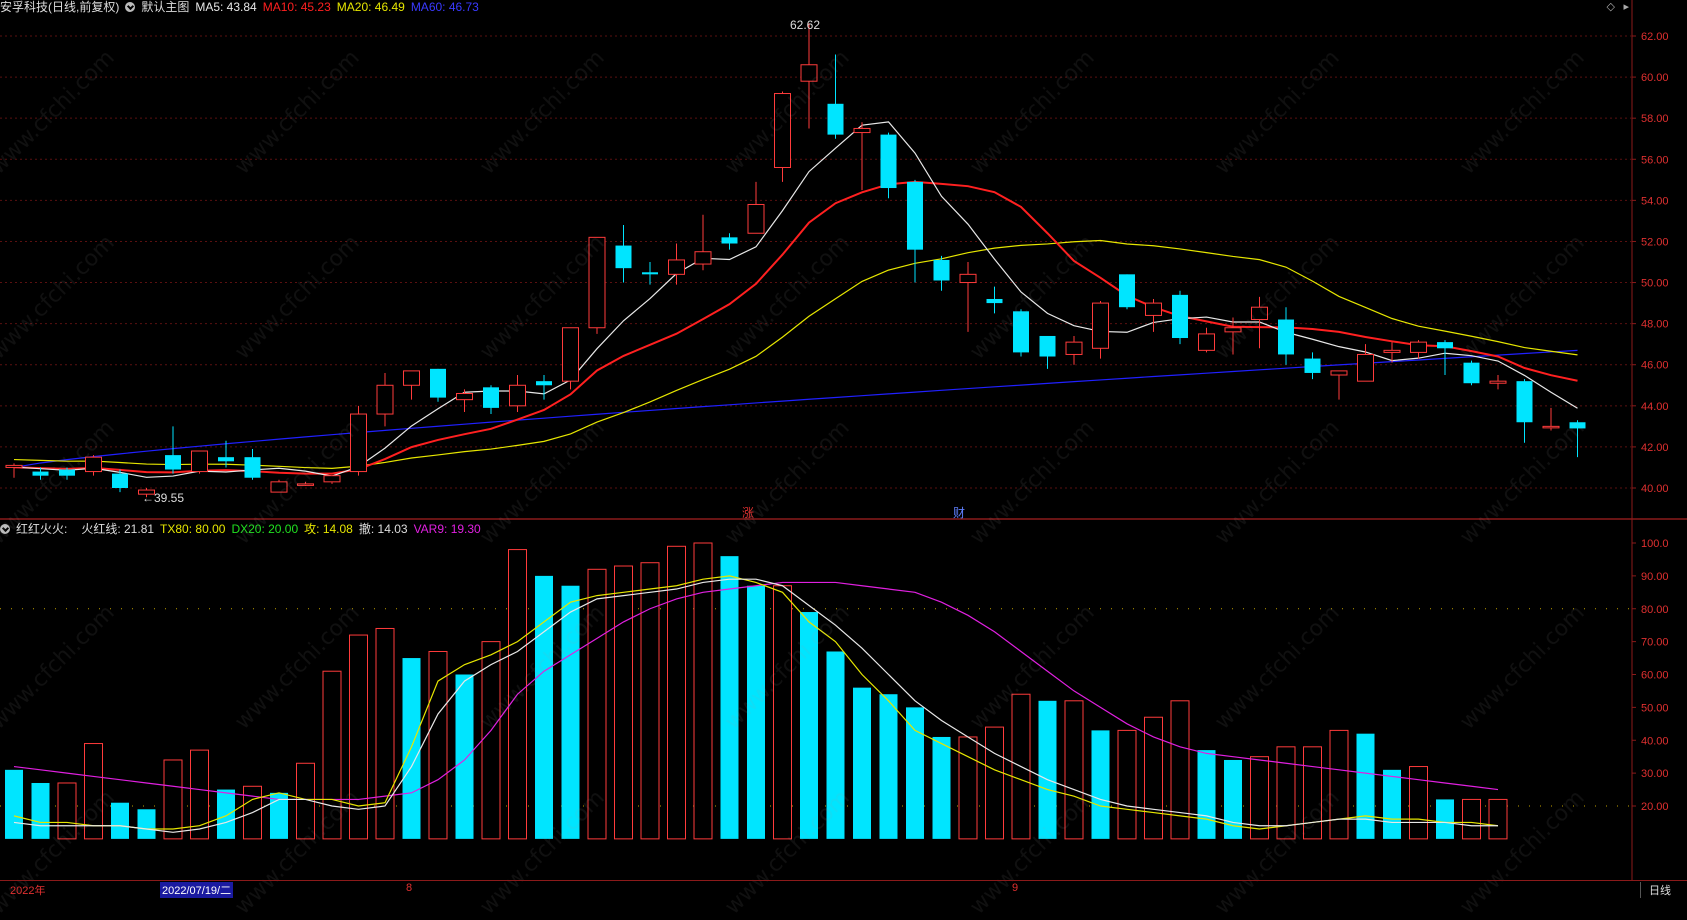  Describe the element at coordinates (1655, 774) in the screenshot. I see `ind-tick-label: 30.00` at that location.